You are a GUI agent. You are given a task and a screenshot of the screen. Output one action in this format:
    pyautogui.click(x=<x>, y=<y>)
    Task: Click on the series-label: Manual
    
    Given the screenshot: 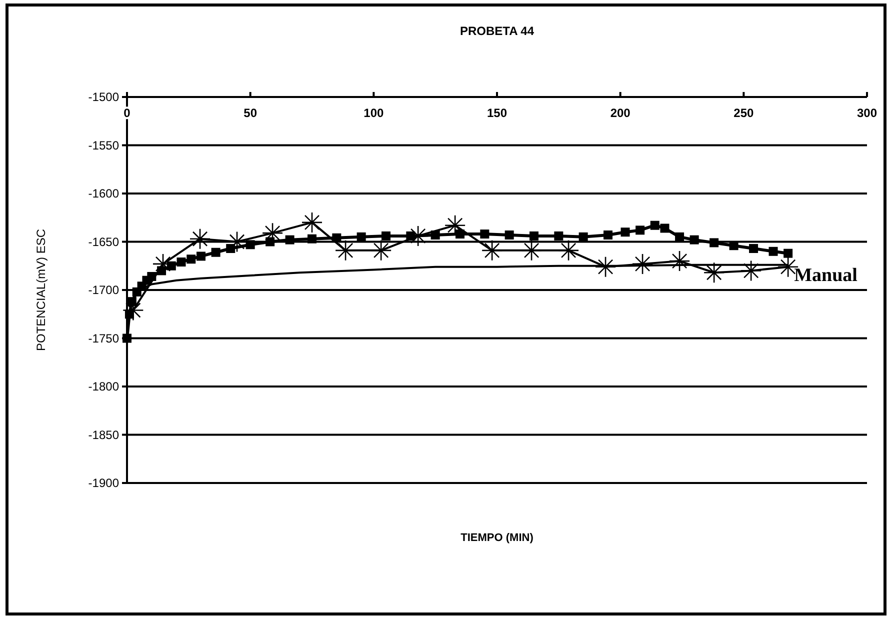 What is the action you would take?
    pyautogui.click(x=826, y=275)
    